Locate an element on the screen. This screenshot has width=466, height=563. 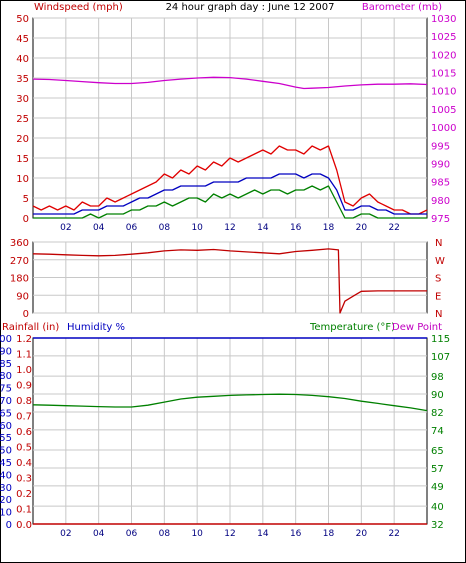
windspeed-tick-label: 35 is located at coordinates (22, 79).